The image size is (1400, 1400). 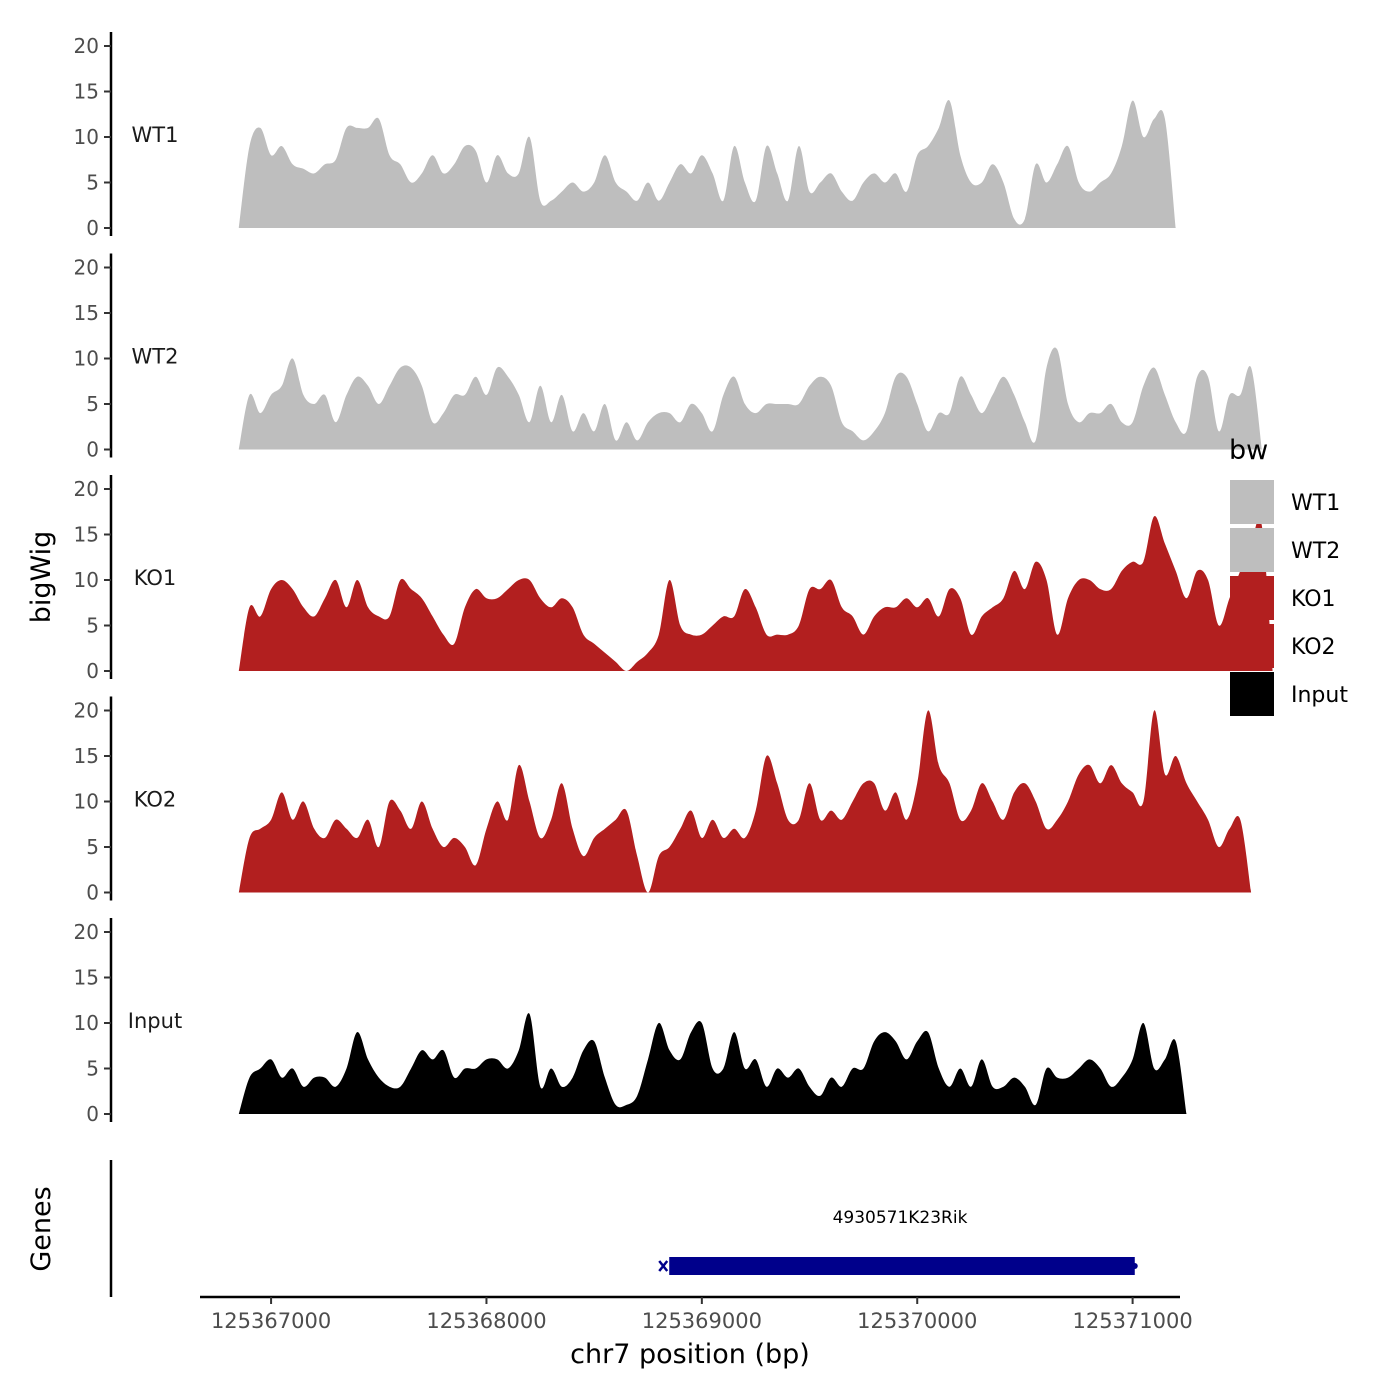 I want to click on y-tick-label-ko2-0: 0, so click(x=92, y=893).